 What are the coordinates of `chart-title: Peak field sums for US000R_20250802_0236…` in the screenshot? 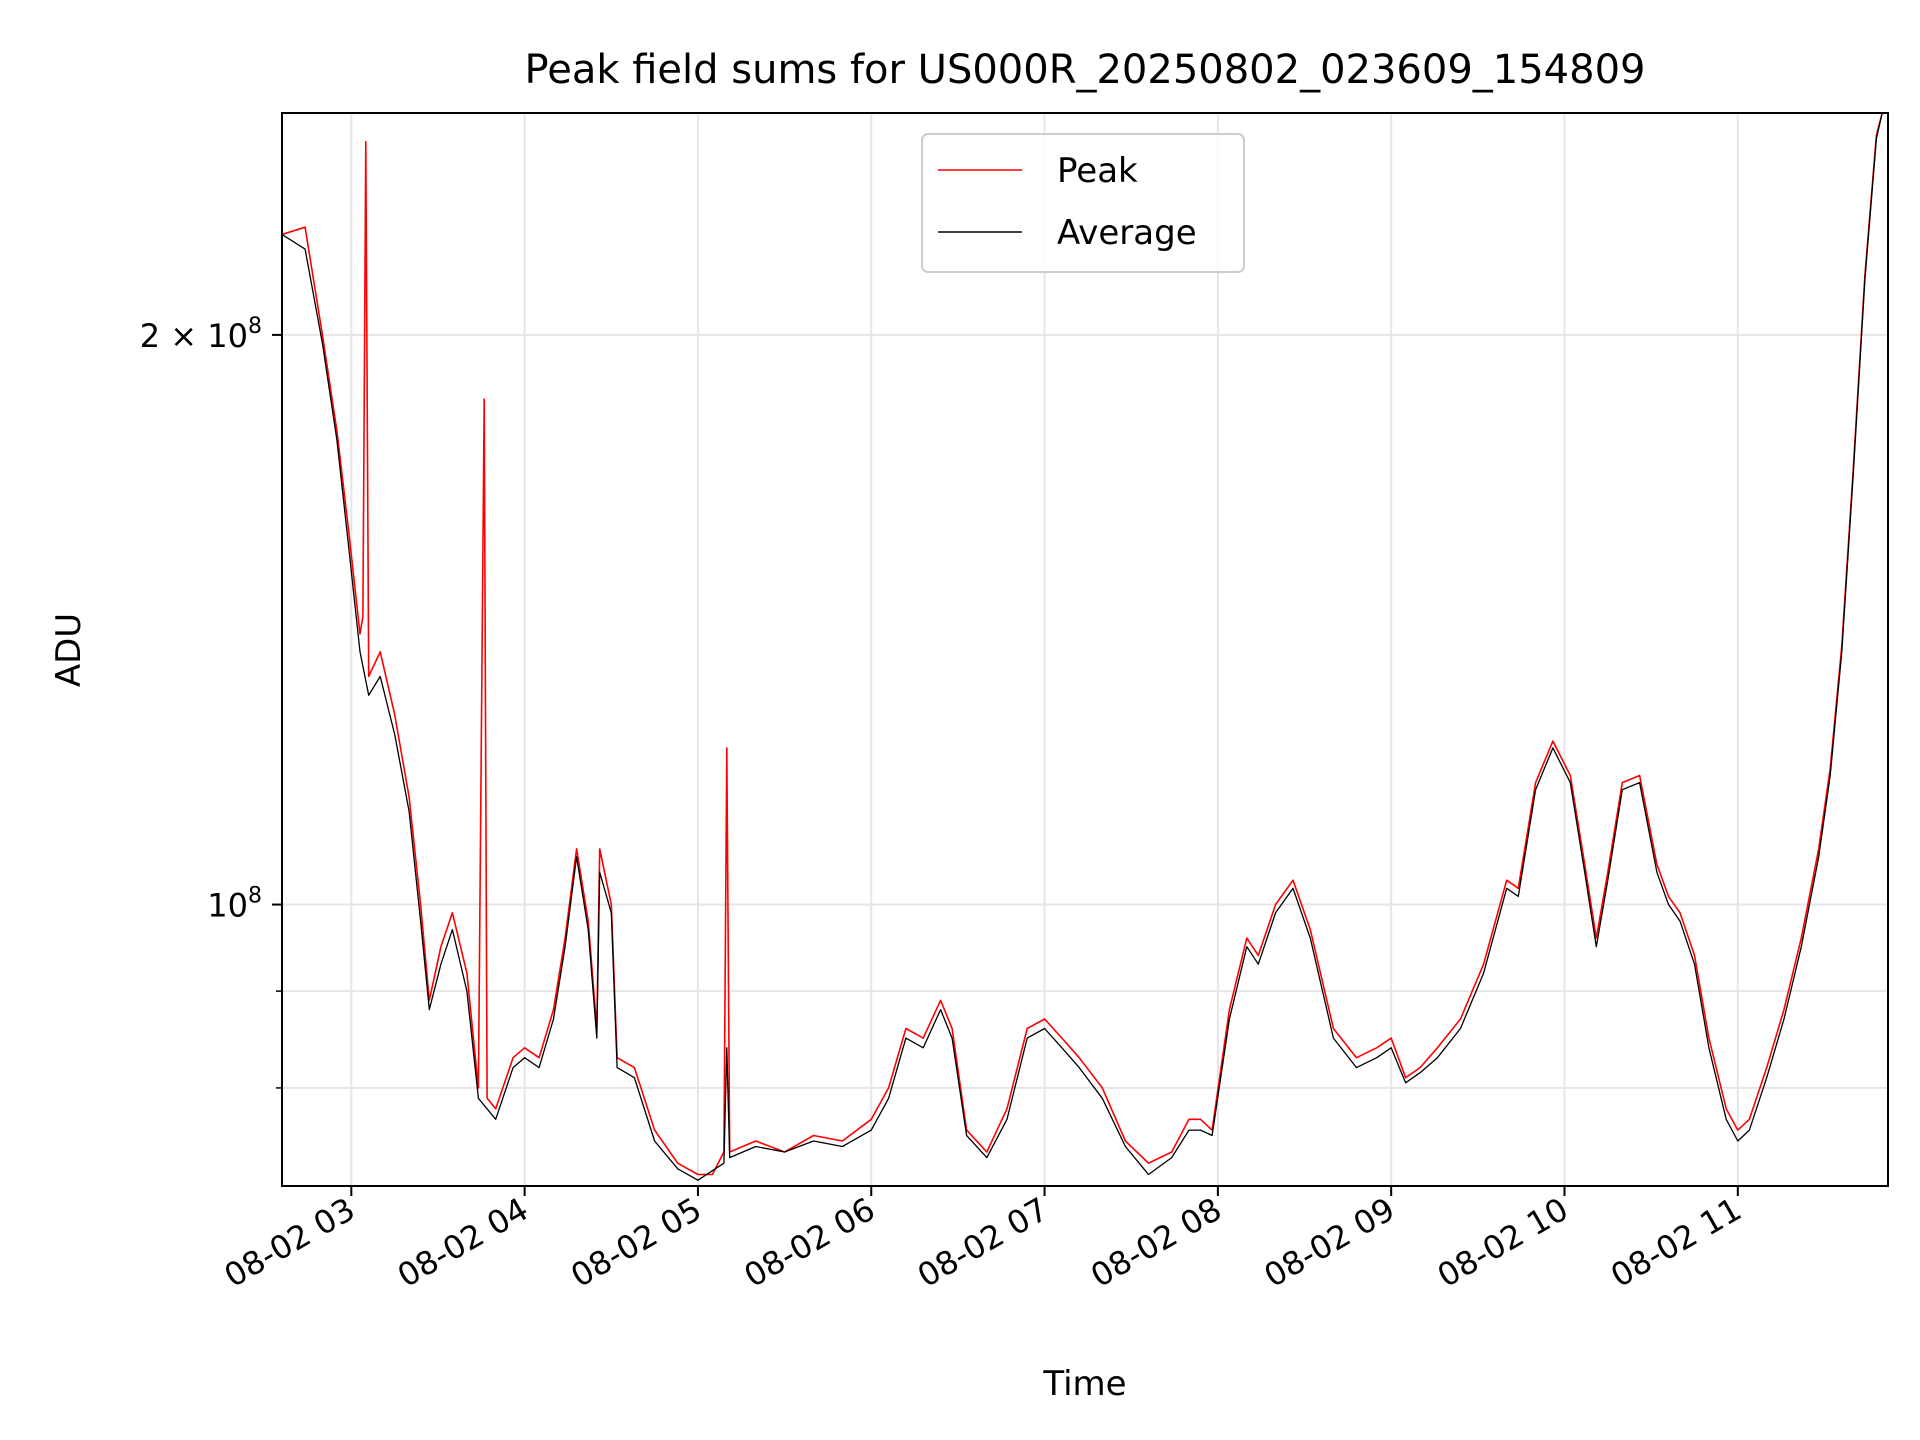 It's located at (1085, 70).